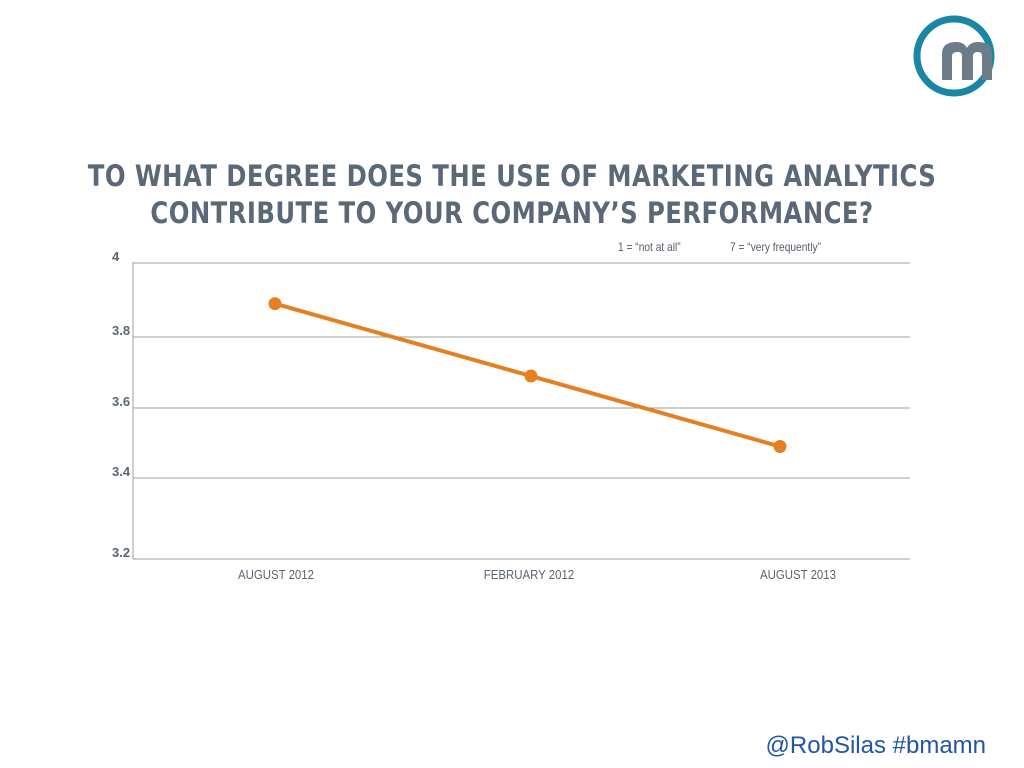 The height and width of the screenshot is (768, 1024). I want to click on y-tick-label: 3.8, so click(121, 330).